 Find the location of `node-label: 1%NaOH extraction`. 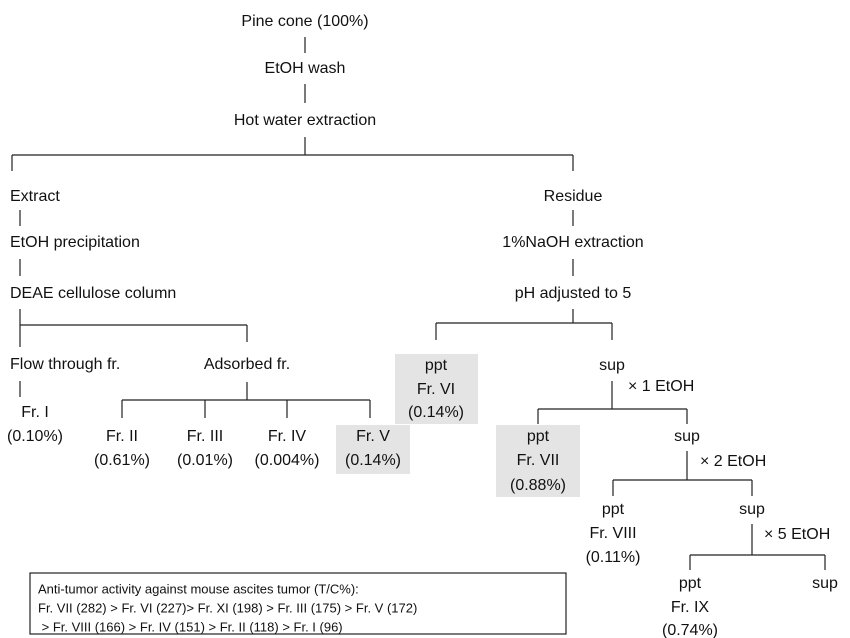

node-label: 1%NaOH extraction is located at coordinates (572, 242).